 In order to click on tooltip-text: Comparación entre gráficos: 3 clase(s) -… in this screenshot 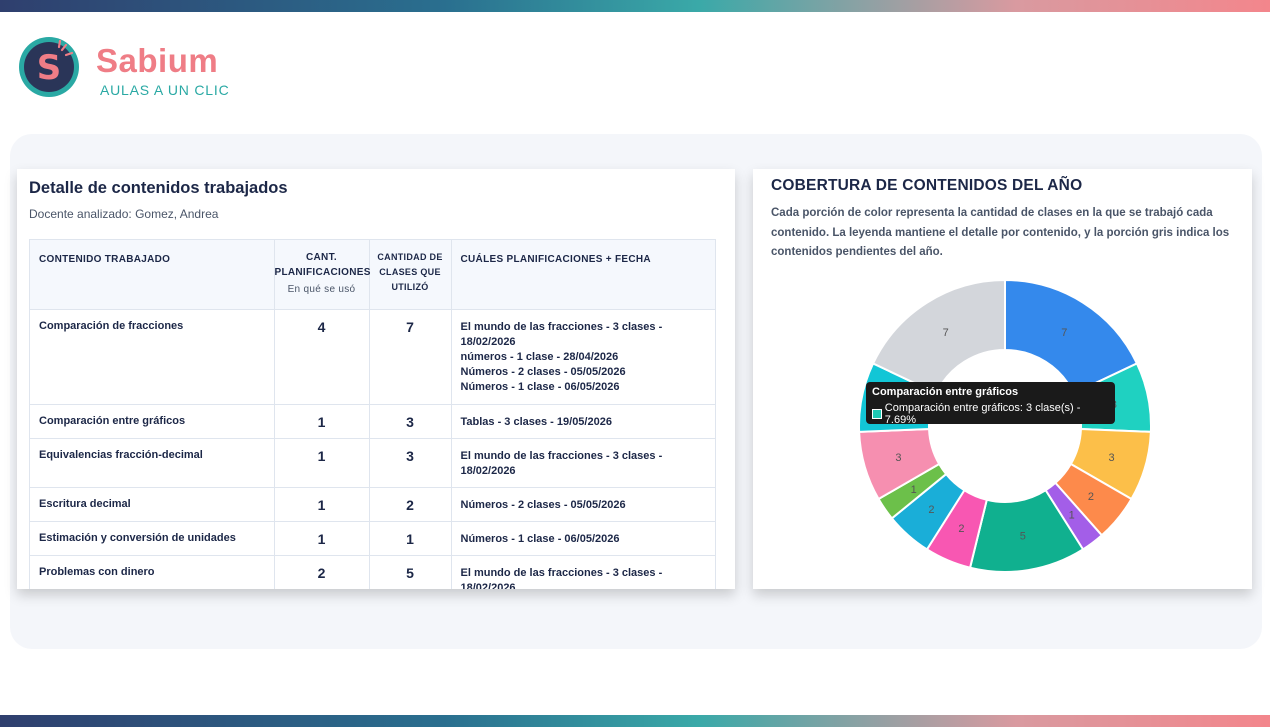, I will do `click(982, 414)`.